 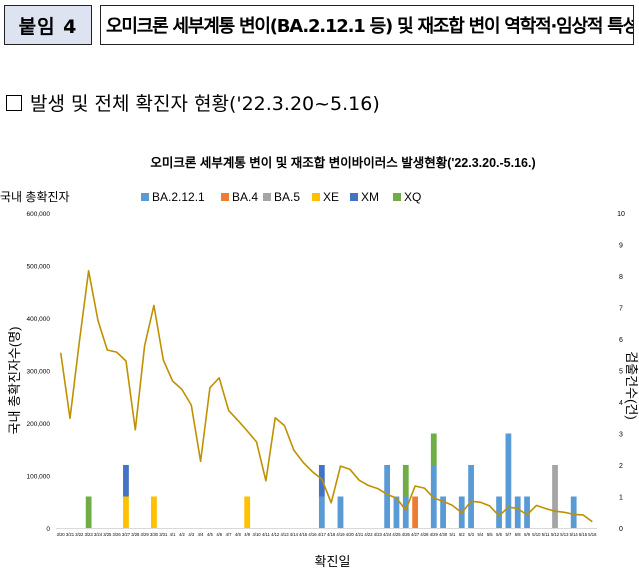 I want to click on y-tick-label: 200,000, so click(x=39, y=424).